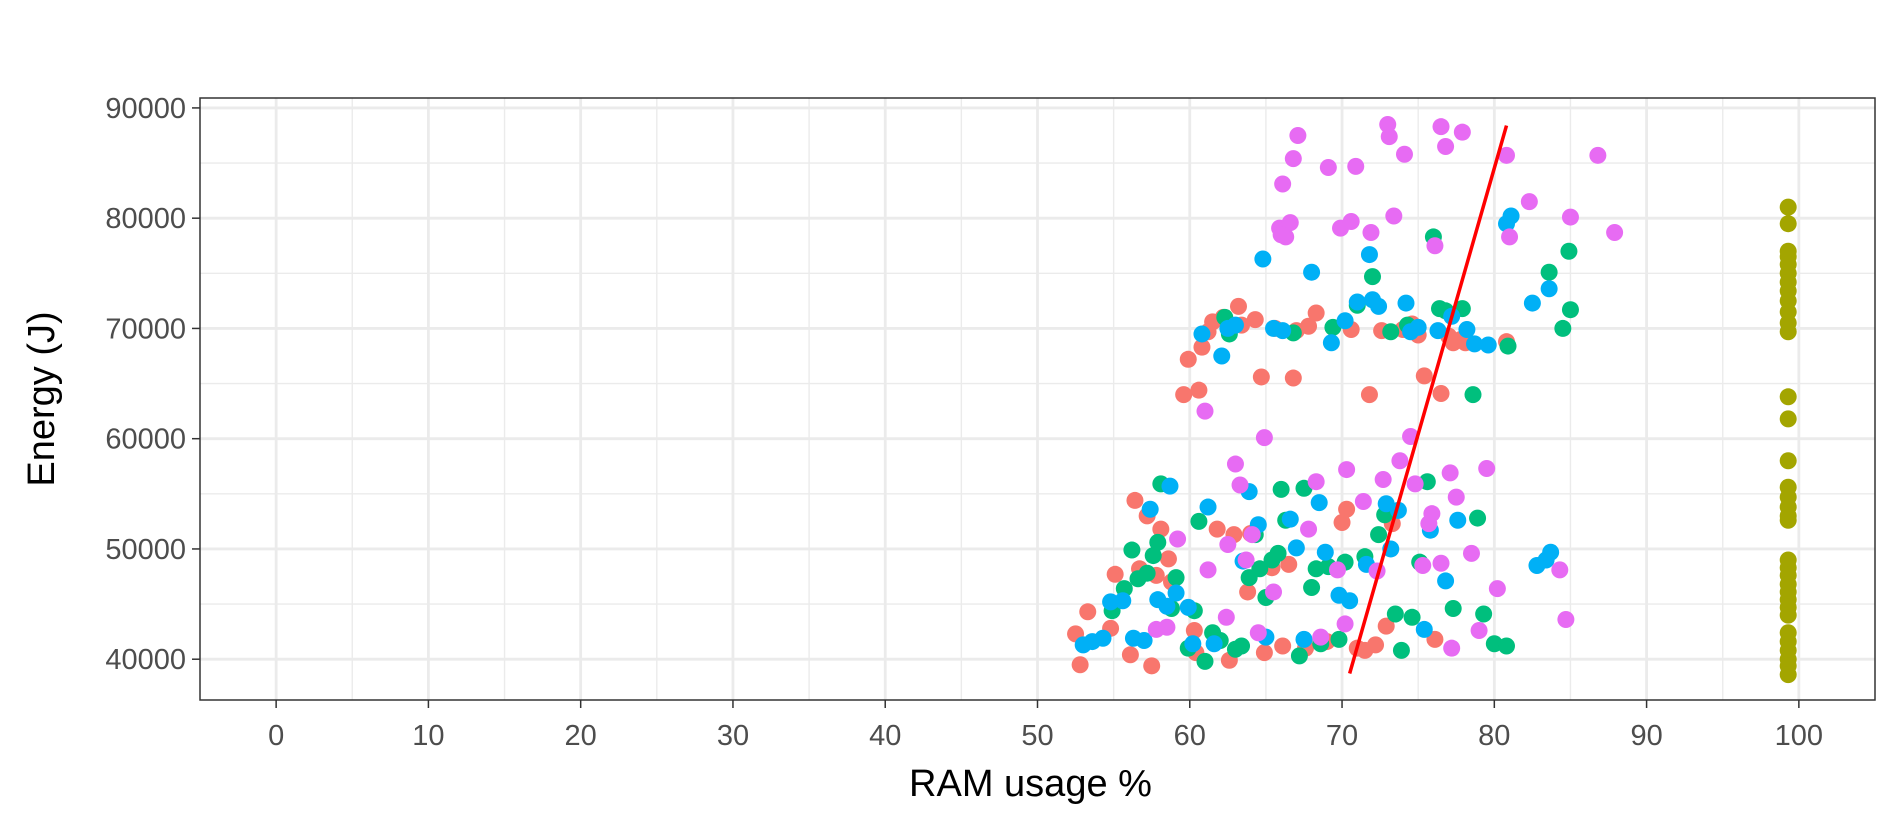 The height and width of the screenshot is (826, 1889). What do you see at coordinates (581, 736) in the screenshot?
I see `x-tick-label: 20` at bounding box center [581, 736].